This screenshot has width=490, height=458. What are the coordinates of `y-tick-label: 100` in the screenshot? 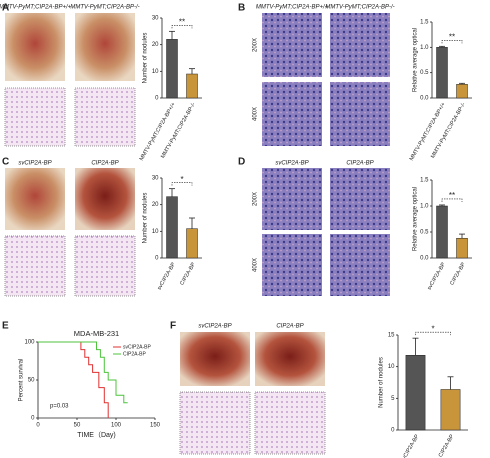 It's located at (29, 343).